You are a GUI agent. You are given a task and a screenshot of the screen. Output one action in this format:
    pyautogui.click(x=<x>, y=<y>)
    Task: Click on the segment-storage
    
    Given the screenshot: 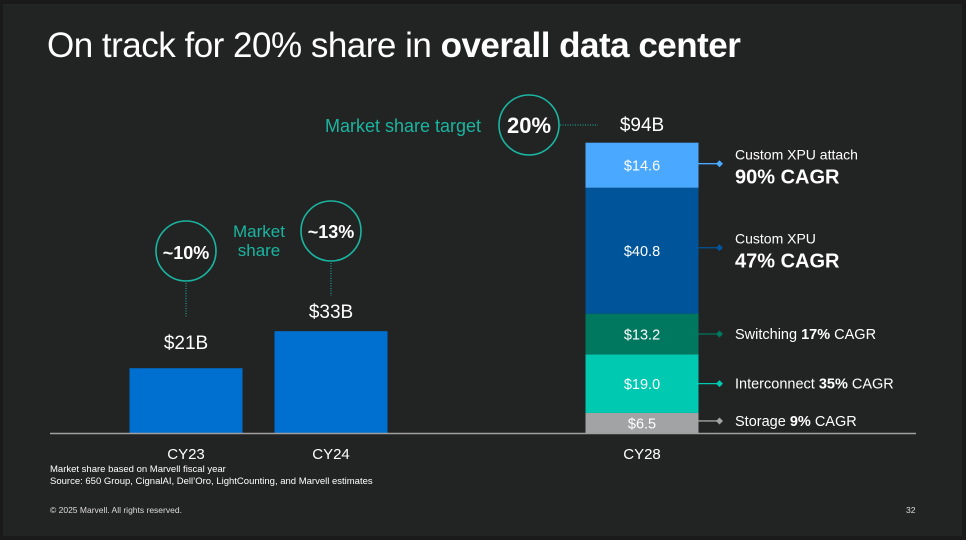 What is the action you would take?
    pyautogui.click(x=642, y=422)
    